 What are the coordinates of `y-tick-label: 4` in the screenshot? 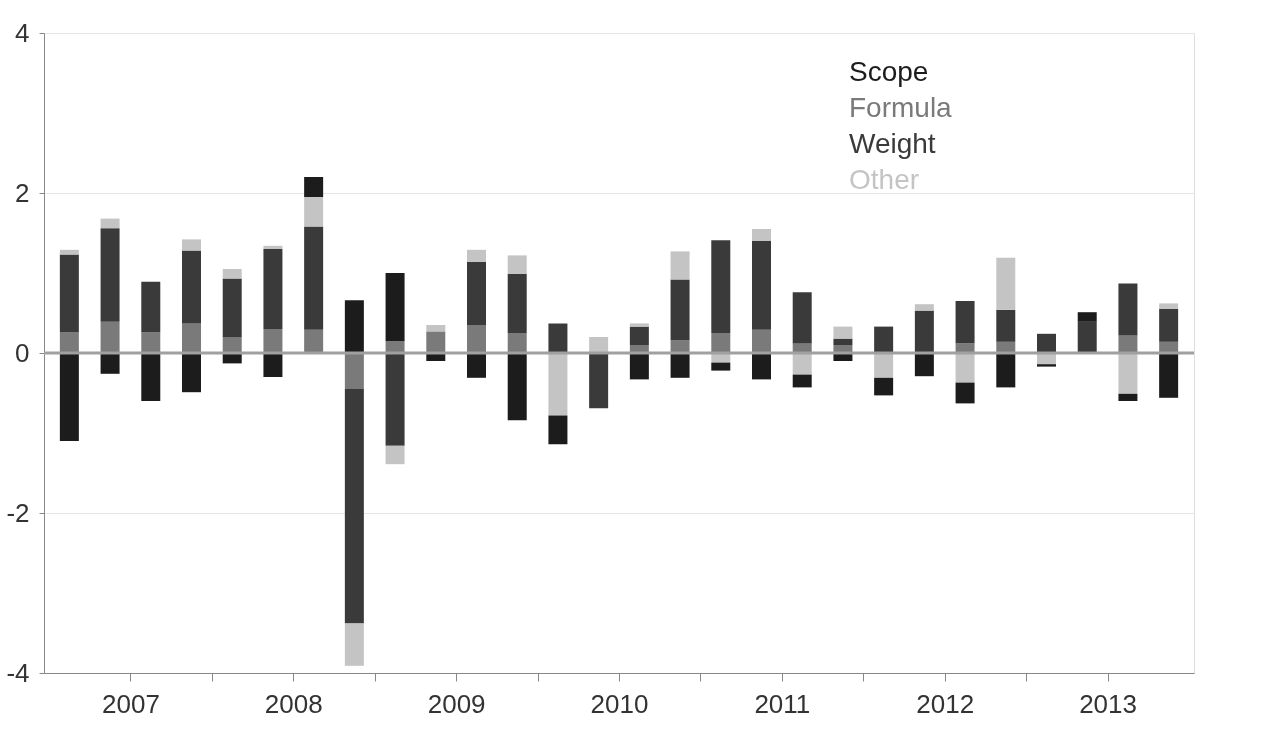 It's located at (22, 32).